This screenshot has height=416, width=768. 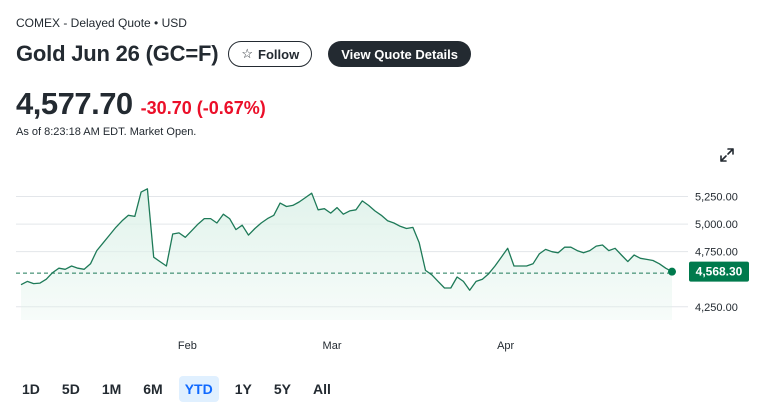 What do you see at coordinates (505, 346) in the screenshot?
I see `x-tick-label: Apr` at bounding box center [505, 346].